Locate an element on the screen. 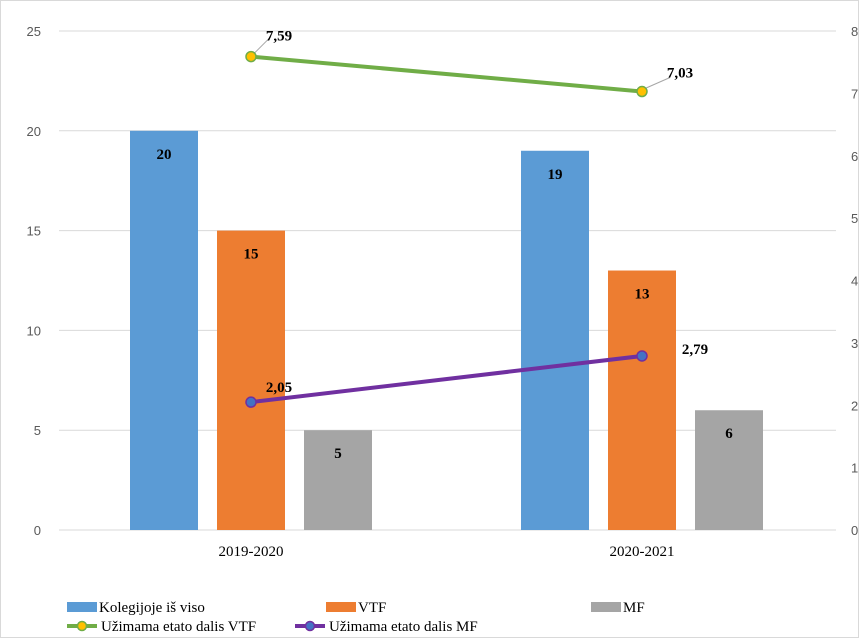 The image size is (859, 639). left-axis-tick-label: 15 is located at coordinates (34, 231).